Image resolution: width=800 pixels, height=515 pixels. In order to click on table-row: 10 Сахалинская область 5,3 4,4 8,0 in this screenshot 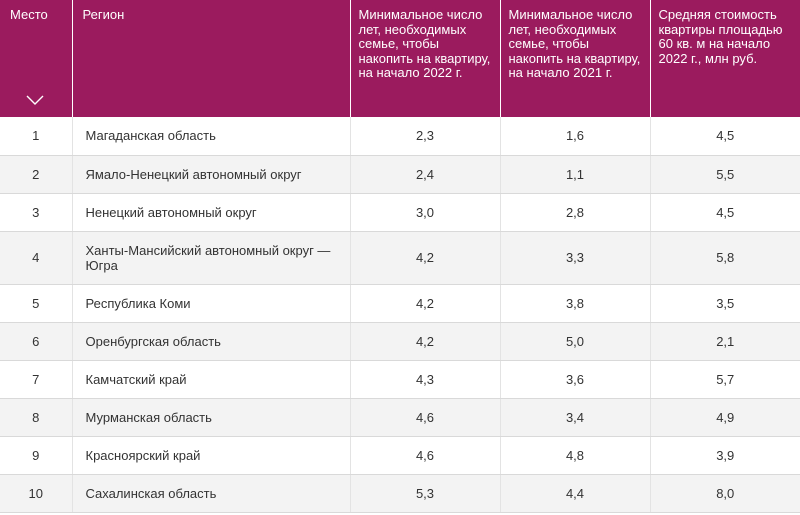, I will do `click(400, 493)`.